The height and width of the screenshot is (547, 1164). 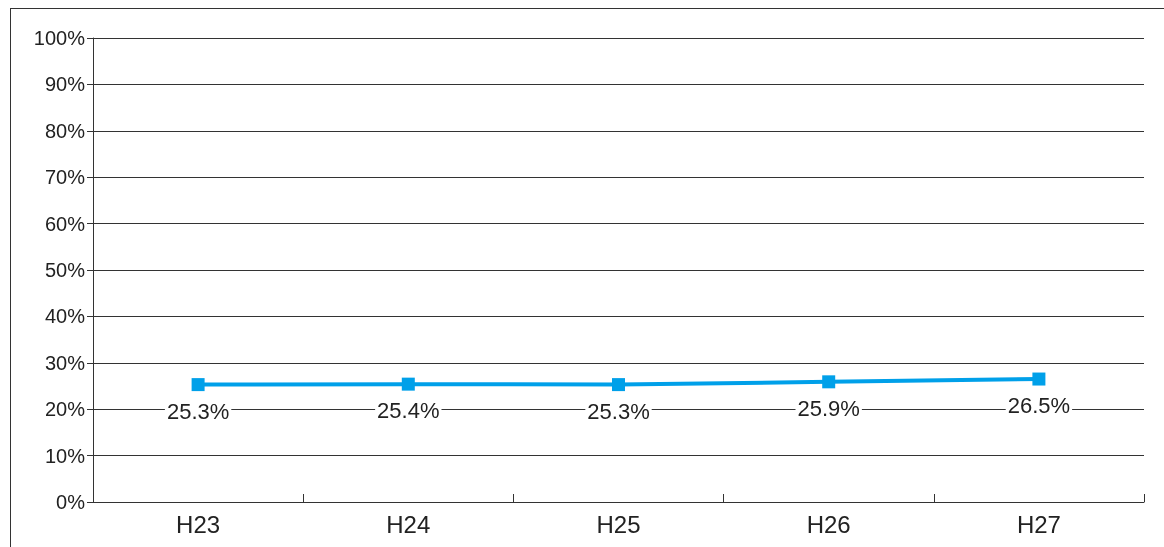 I want to click on data-label: 25.4%, so click(x=408, y=411).